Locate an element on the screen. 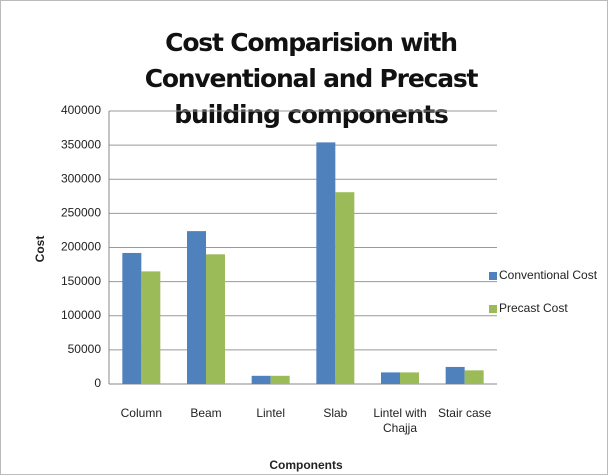 Image resolution: width=608 pixels, height=475 pixels. y-tick-label: 50000 is located at coordinates (85, 349).